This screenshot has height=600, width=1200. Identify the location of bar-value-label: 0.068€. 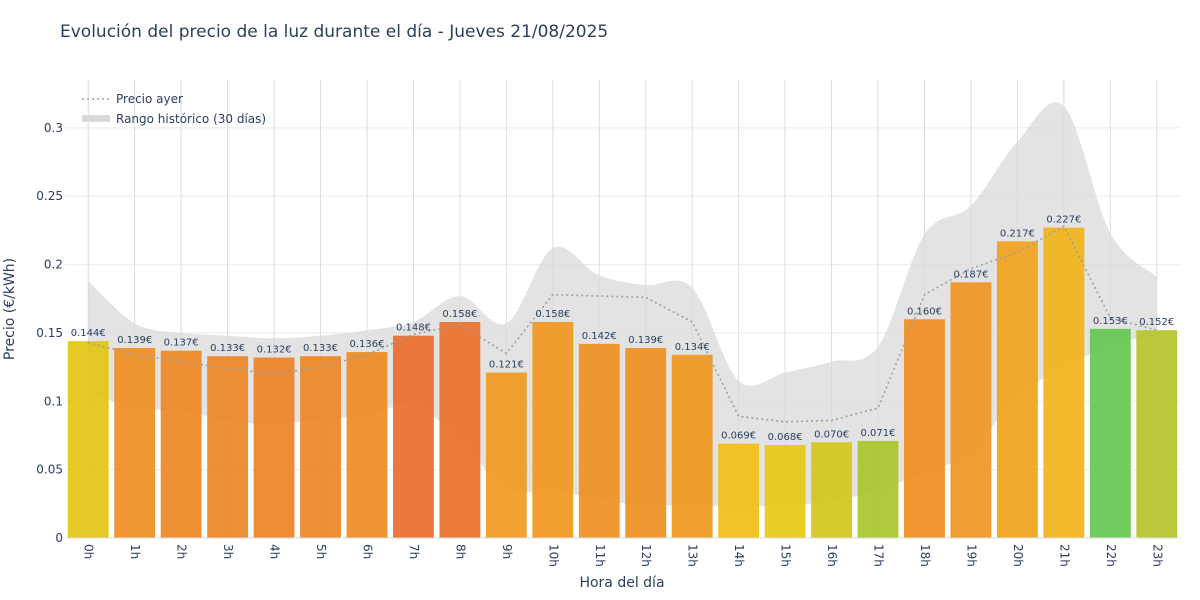
(785, 437).